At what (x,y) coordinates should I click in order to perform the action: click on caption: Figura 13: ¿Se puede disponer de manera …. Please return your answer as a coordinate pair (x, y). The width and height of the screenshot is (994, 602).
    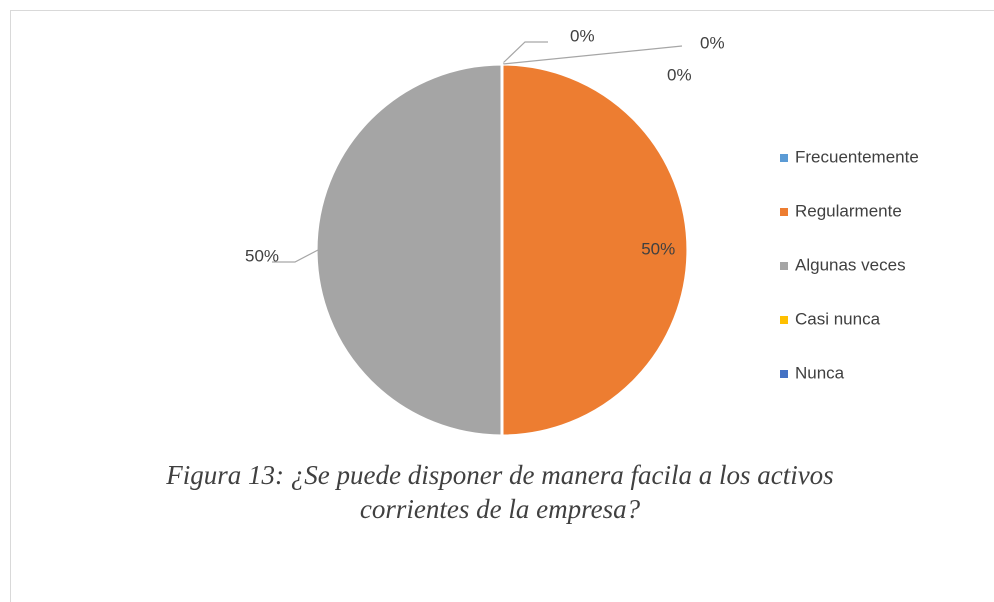
    Looking at the image, I should click on (500, 492).